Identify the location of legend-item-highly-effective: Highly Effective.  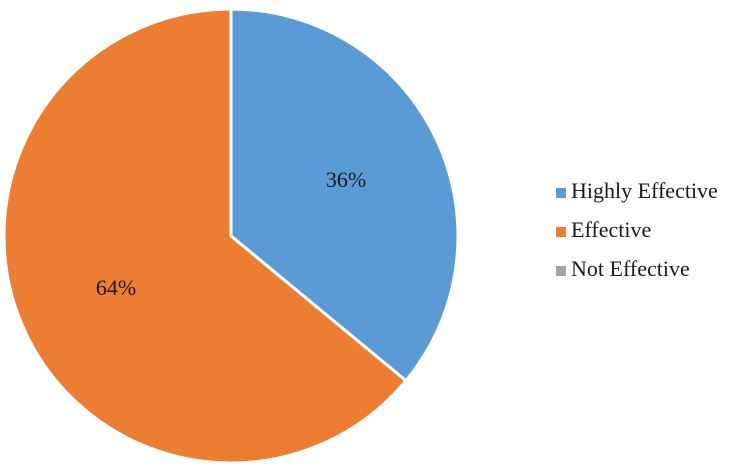
(637, 190).